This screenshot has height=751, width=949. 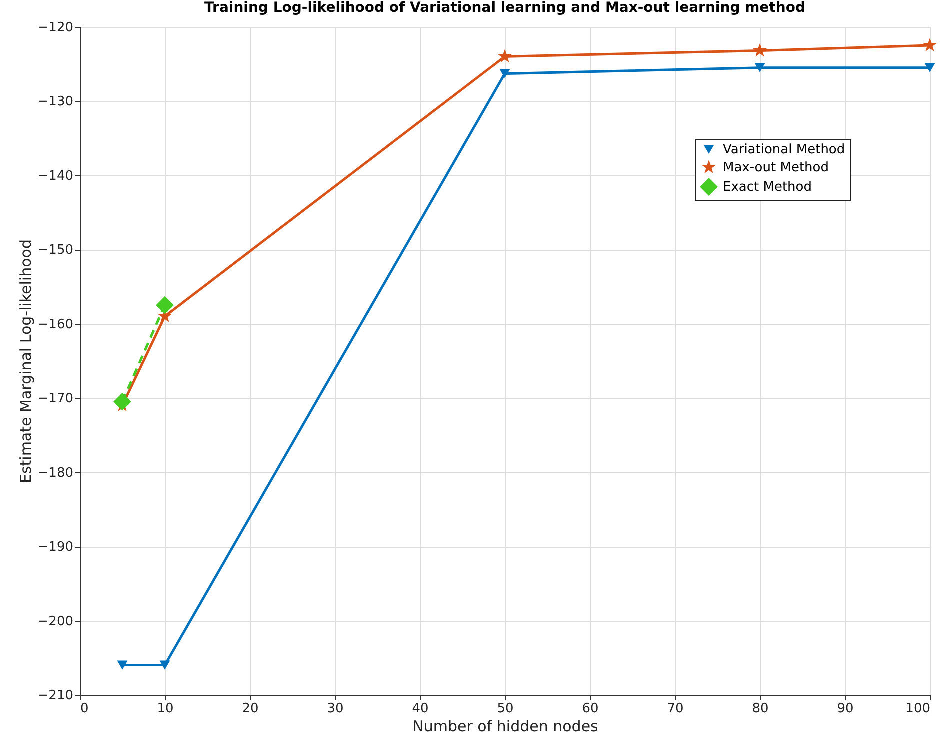 I want to click on y-tick-label: −160, so click(x=56, y=324).